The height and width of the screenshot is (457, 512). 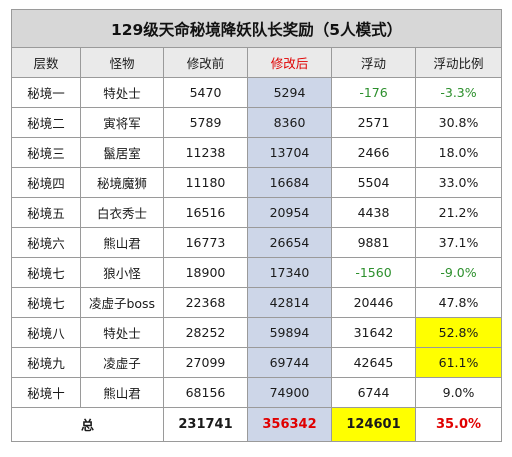 What do you see at coordinates (122, 272) in the screenshot?
I see `monster-cell: 狼小怪` at bounding box center [122, 272].